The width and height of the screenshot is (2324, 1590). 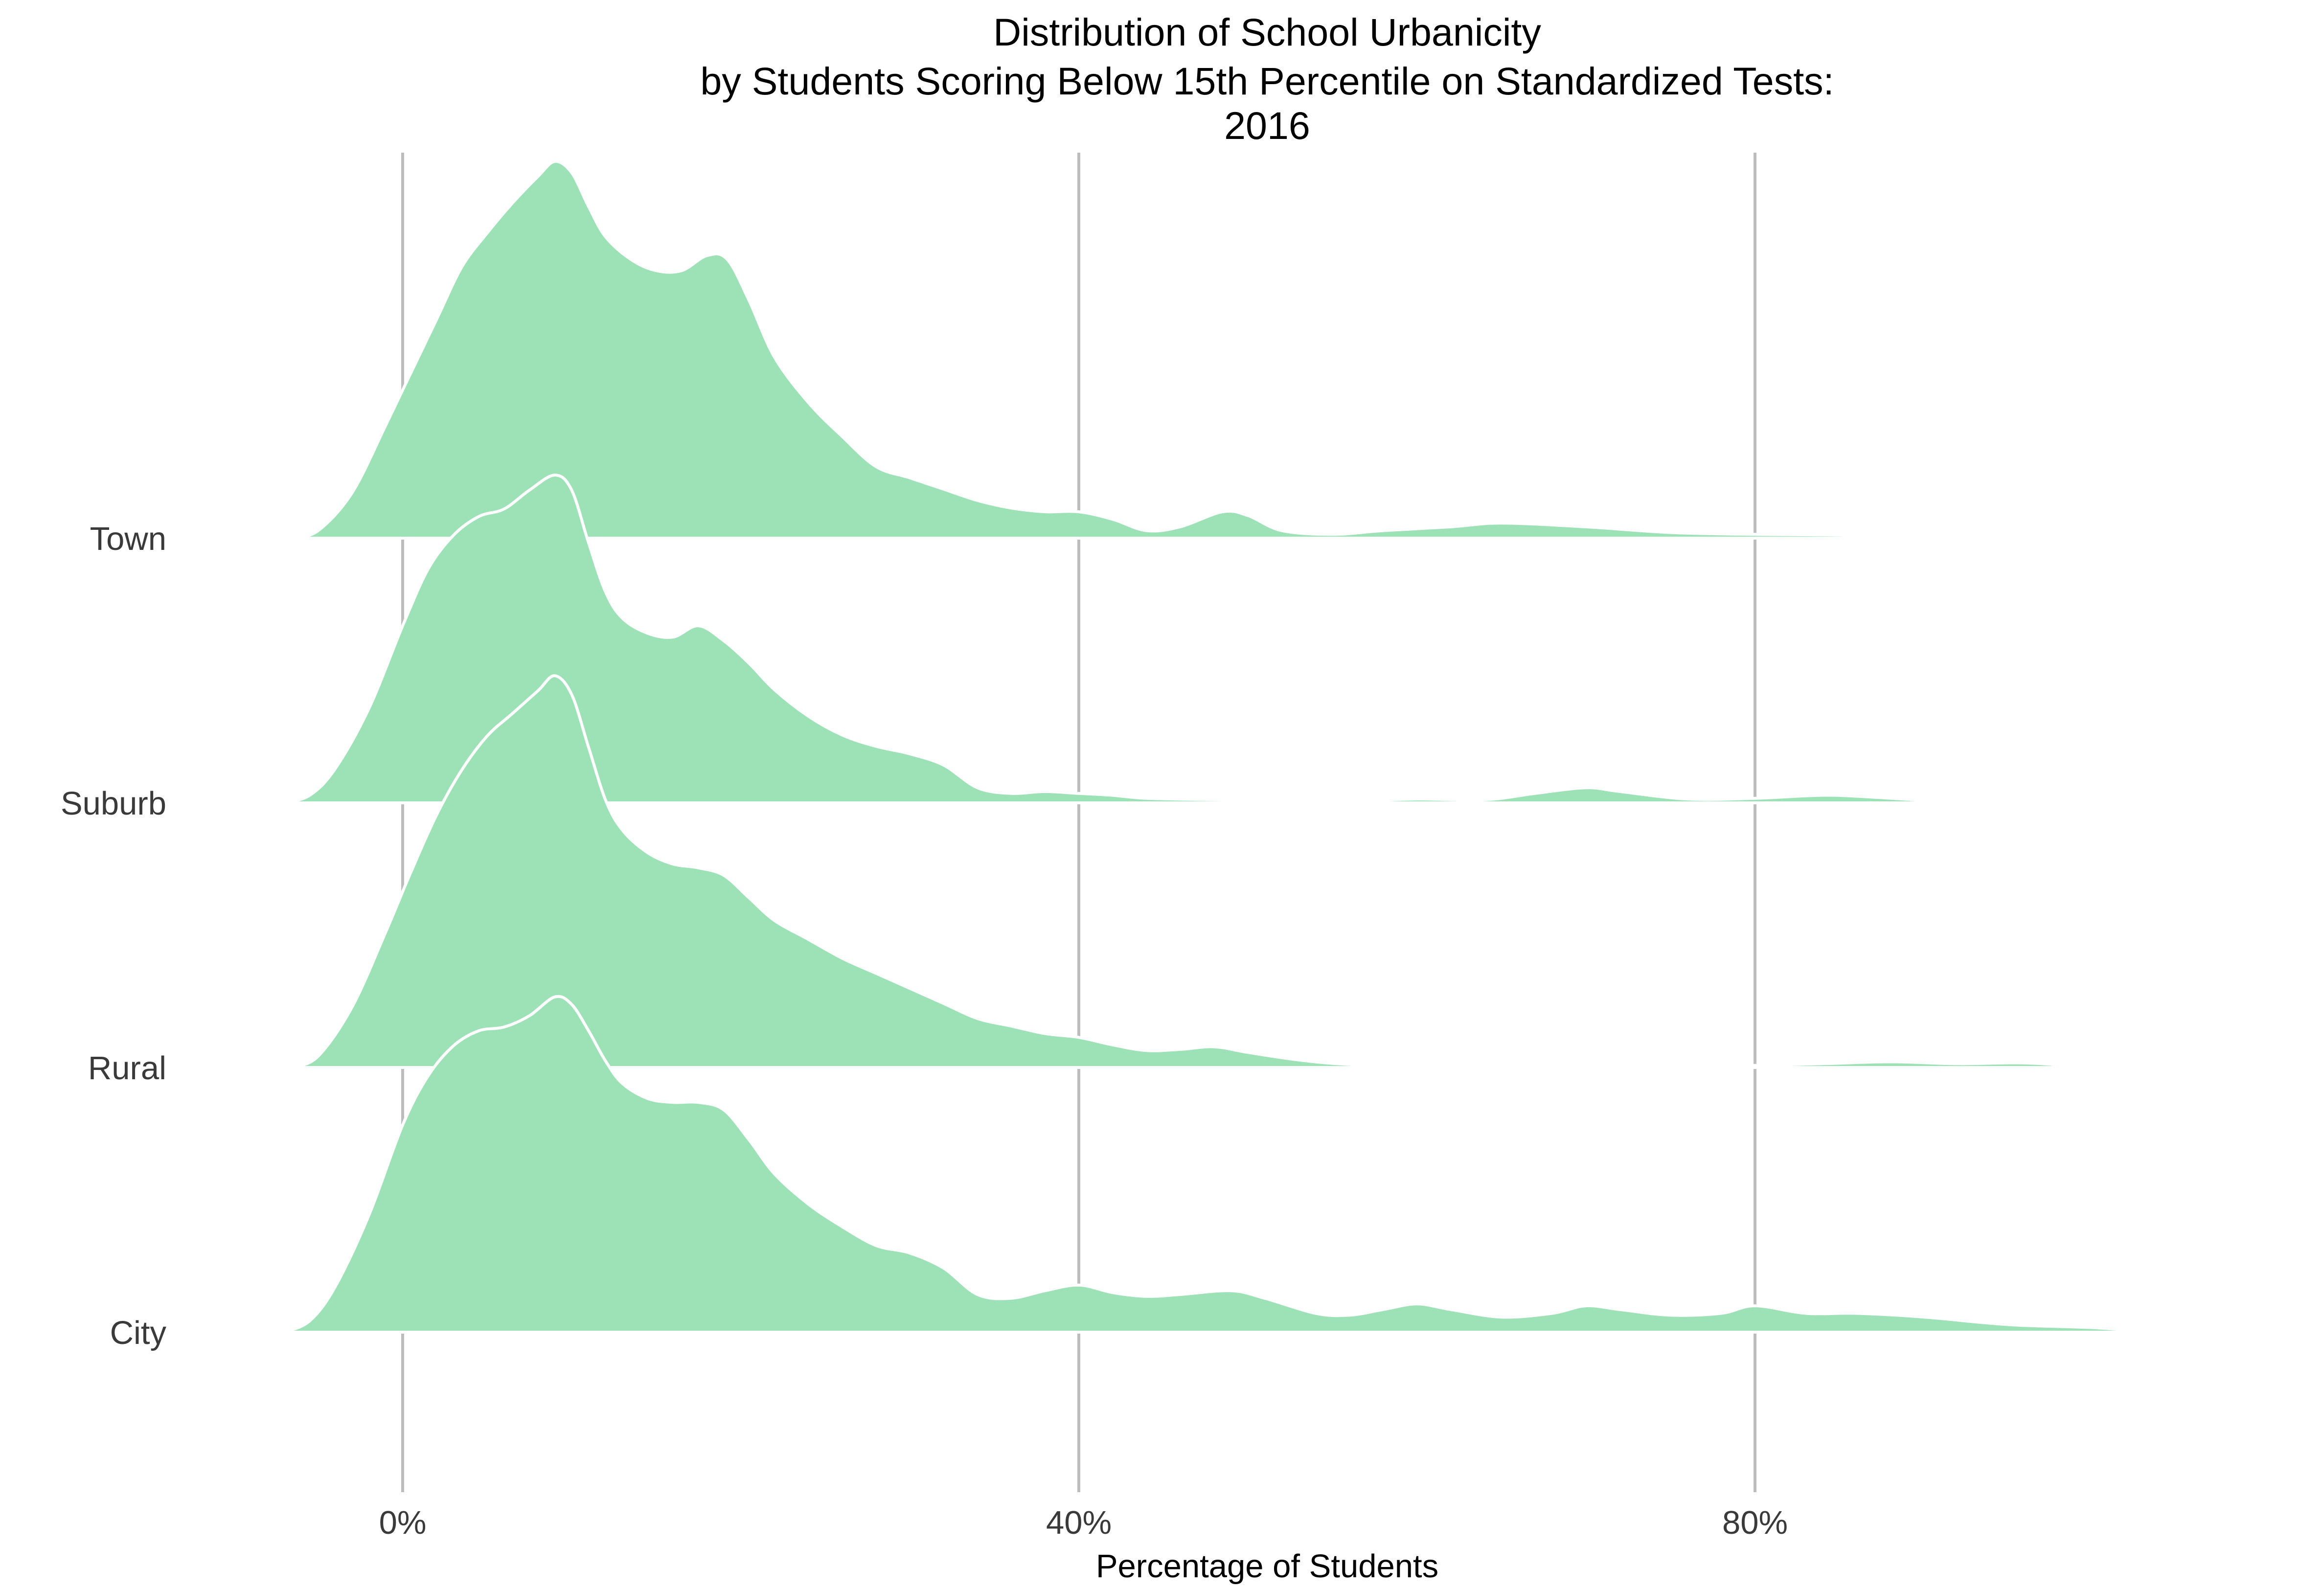 What do you see at coordinates (1267, 1567) in the screenshot?
I see `x-axis-title: Percentage of Students` at bounding box center [1267, 1567].